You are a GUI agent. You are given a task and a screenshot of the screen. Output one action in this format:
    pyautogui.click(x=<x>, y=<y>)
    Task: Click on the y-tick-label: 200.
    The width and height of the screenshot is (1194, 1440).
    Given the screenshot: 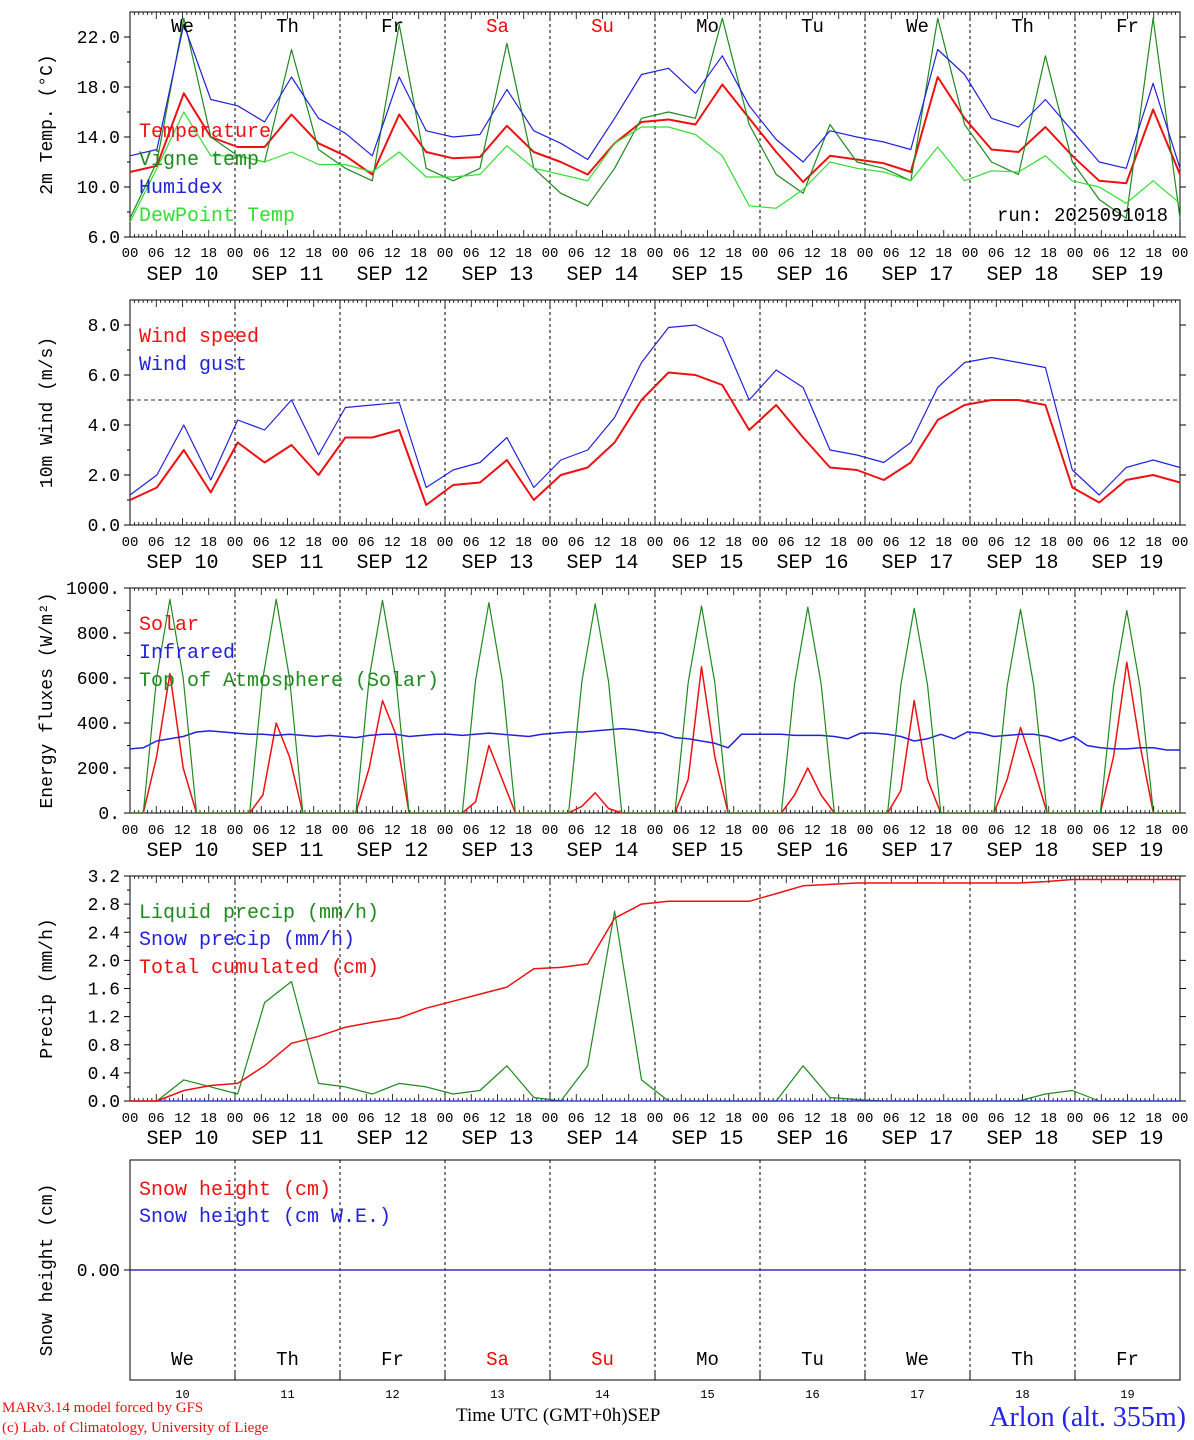 What is the action you would take?
    pyautogui.click(x=98, y=770)
    